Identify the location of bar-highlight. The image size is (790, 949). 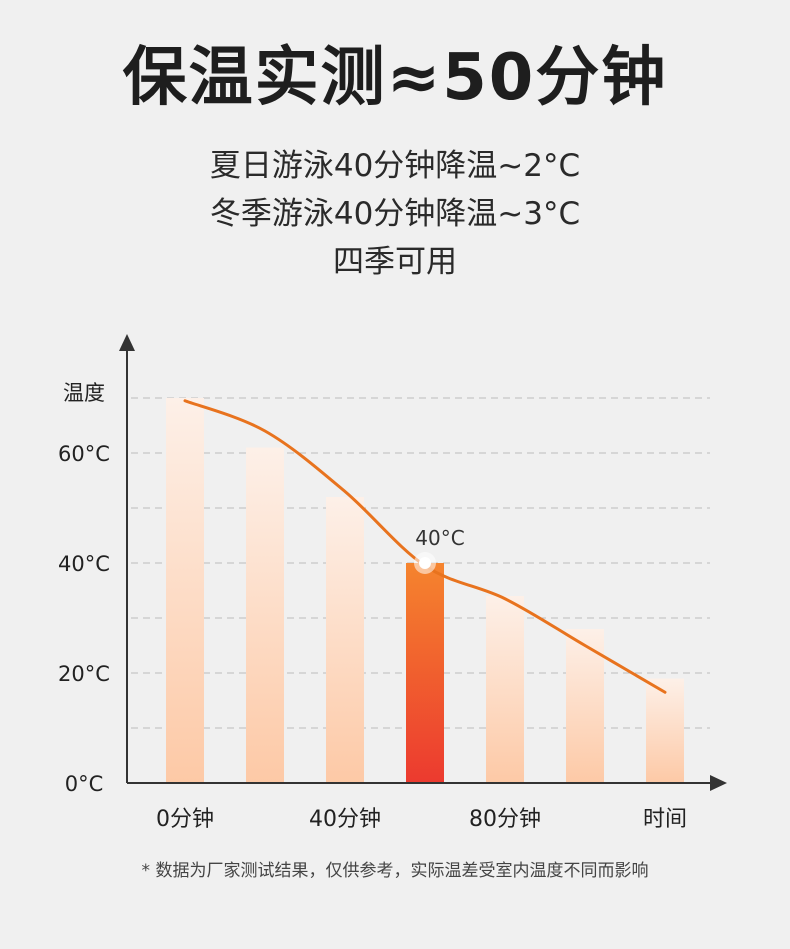
(425, 673).